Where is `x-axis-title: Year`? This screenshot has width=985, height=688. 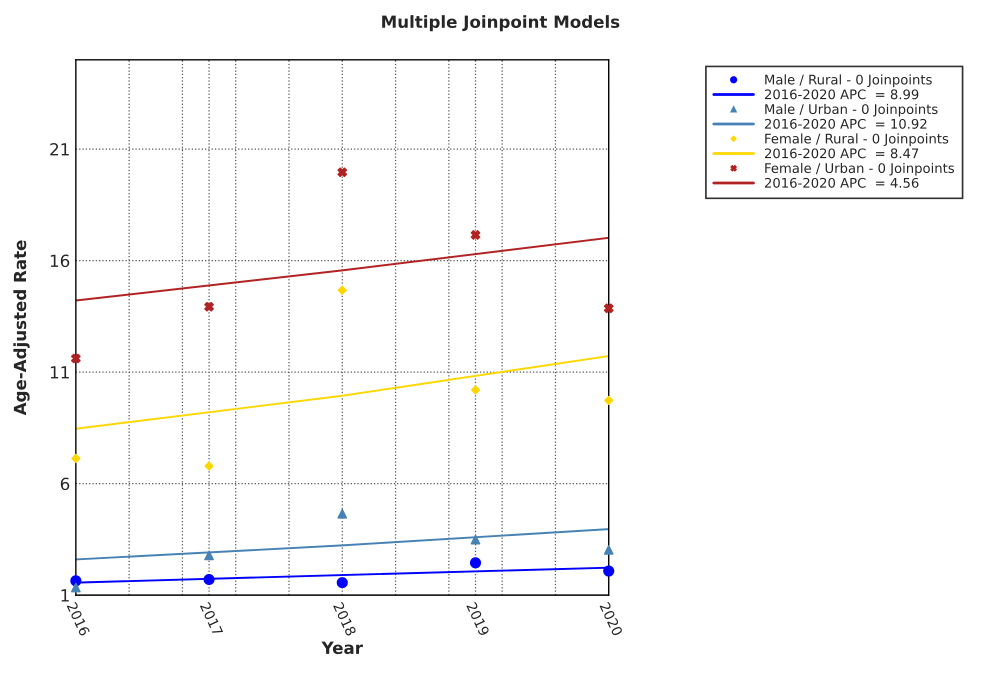
x-axis-title: Year is located at coordinates (342, 648).